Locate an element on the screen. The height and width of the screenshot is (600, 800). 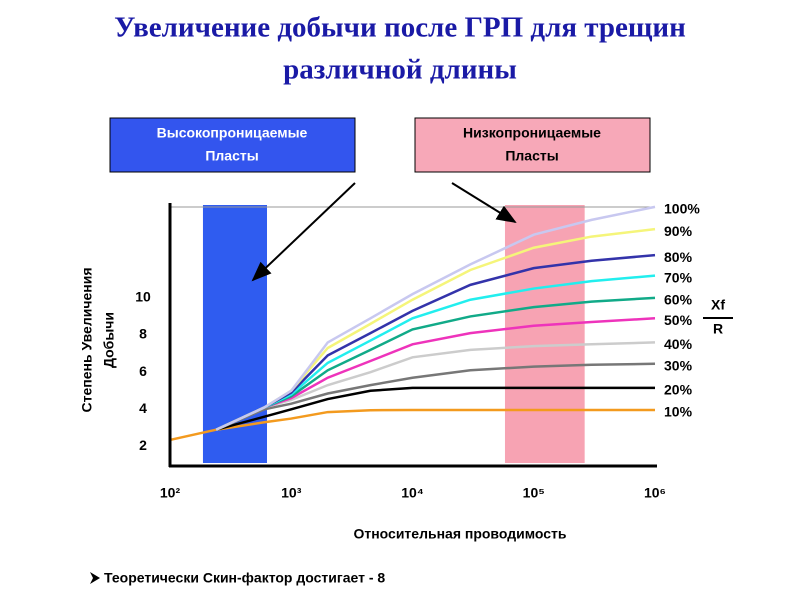
series-label: 30% is located at coordinates (678, 365).